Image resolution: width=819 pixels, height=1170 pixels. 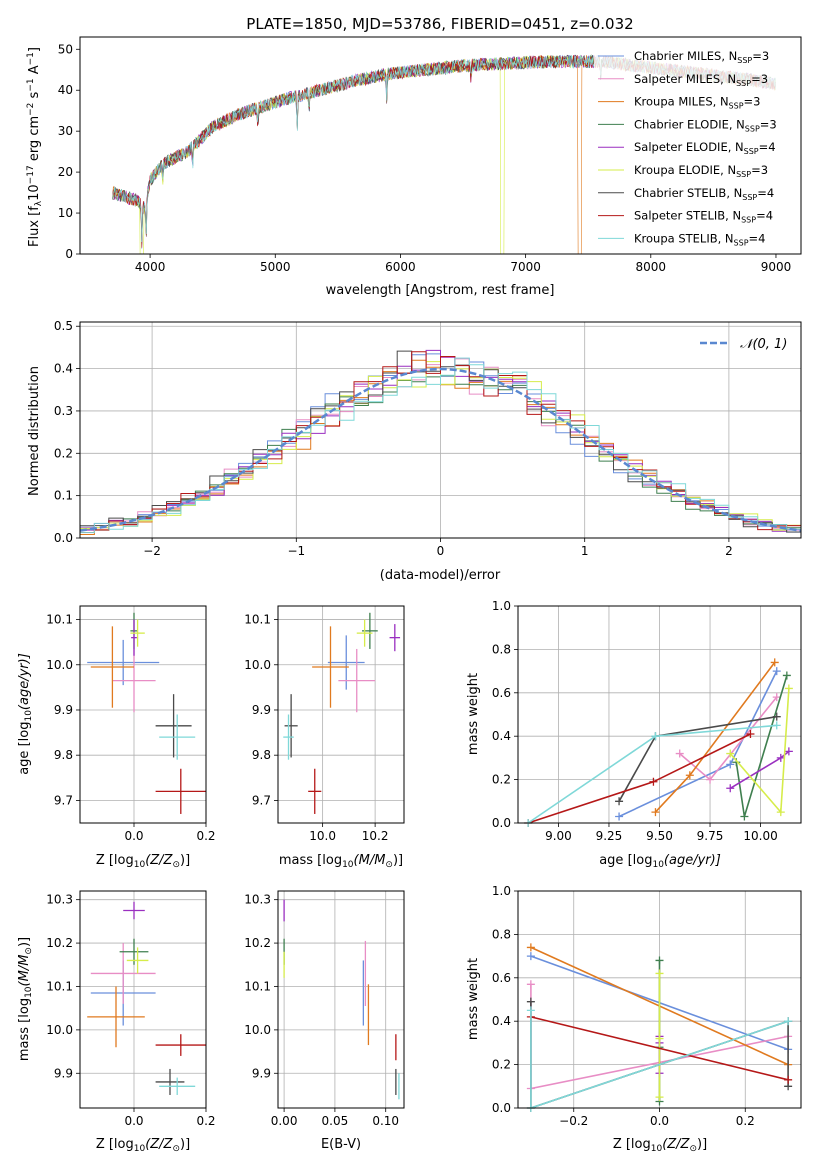 What do you see at coordinates (705, 148) in the screenshot?
I see `legend-entry-label: Salpeter ELODIE, NSSP=4` at bounding box center [705, 148].